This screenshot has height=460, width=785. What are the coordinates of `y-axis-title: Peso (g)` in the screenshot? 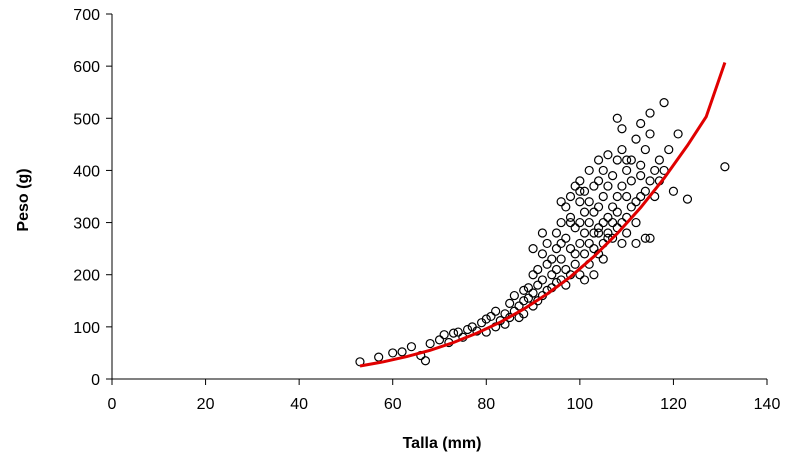 It's located at (23, 199).